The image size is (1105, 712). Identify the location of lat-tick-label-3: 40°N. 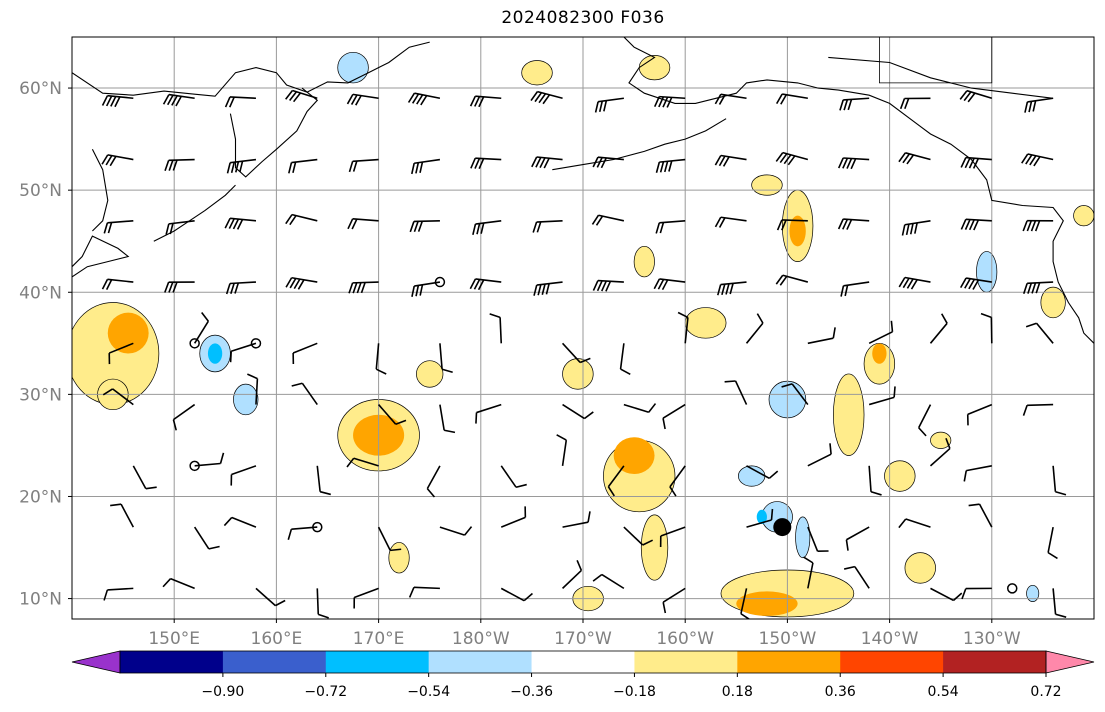
(40, 293).